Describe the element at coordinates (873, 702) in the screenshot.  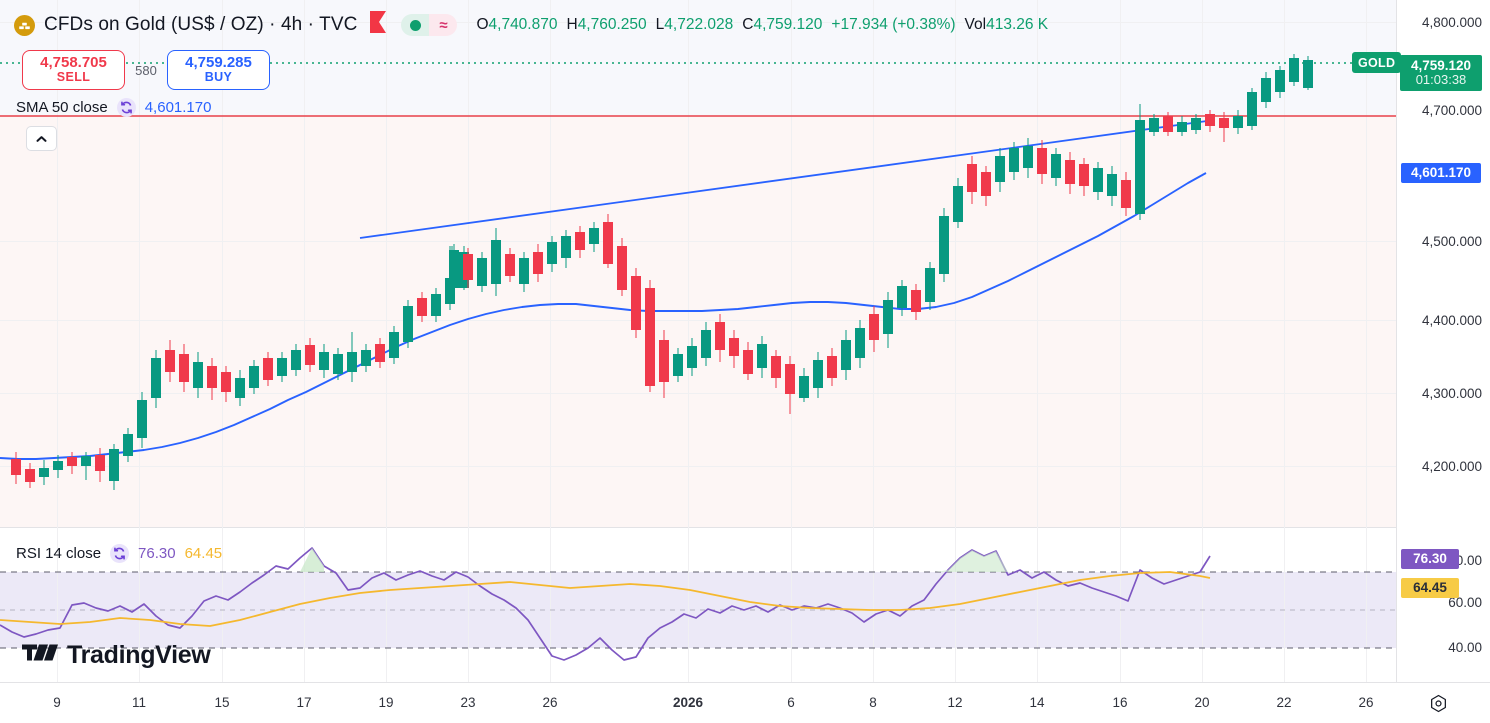
I see `time-tick: 8` at that location.